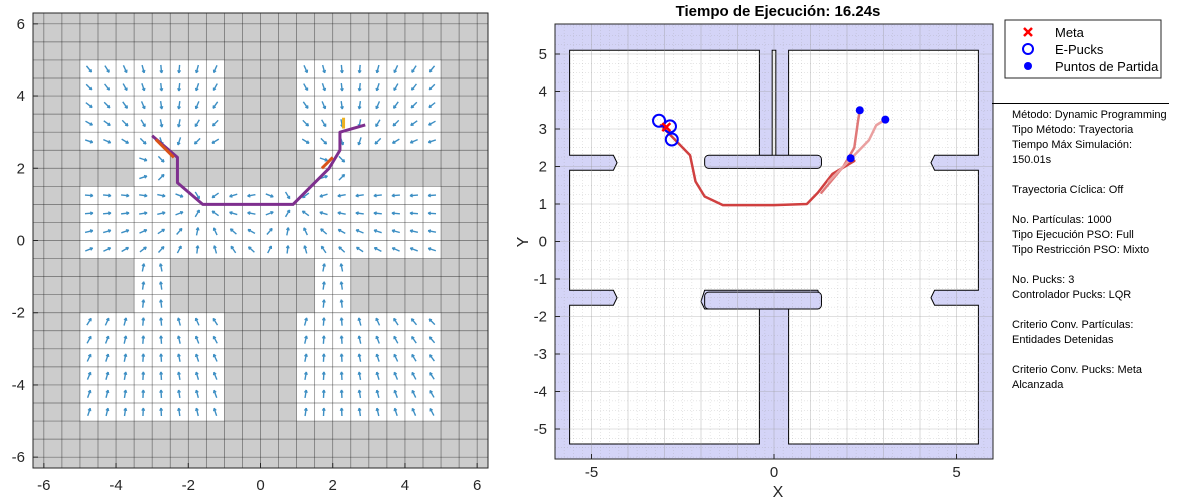  Describe the element at coordinates (540, 354) in the screenshot. I see `y-tick-label: -3` at that location.